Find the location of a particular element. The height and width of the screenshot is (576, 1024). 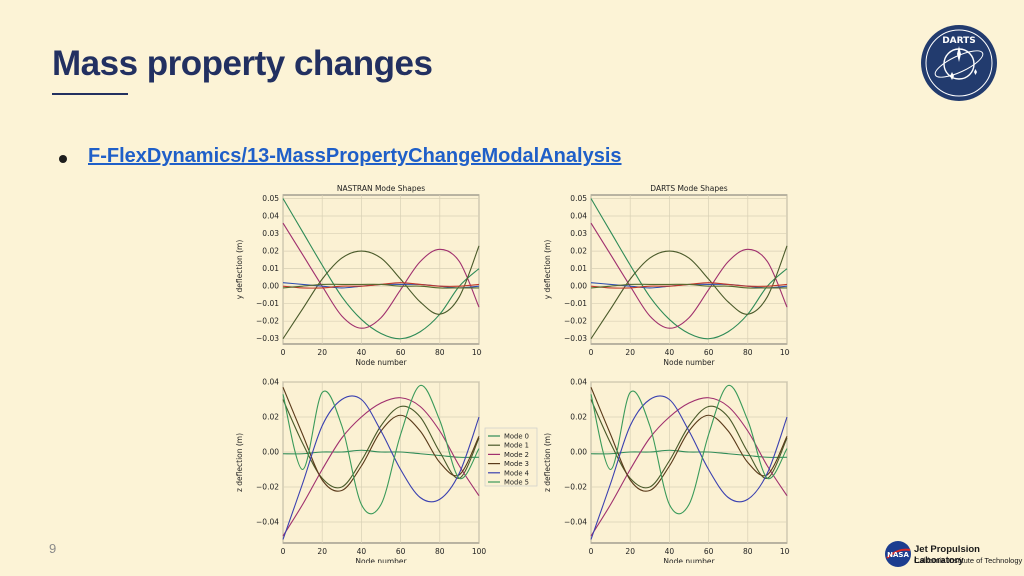

legend-label: Mode 4 is located at coordinates (516, 473).